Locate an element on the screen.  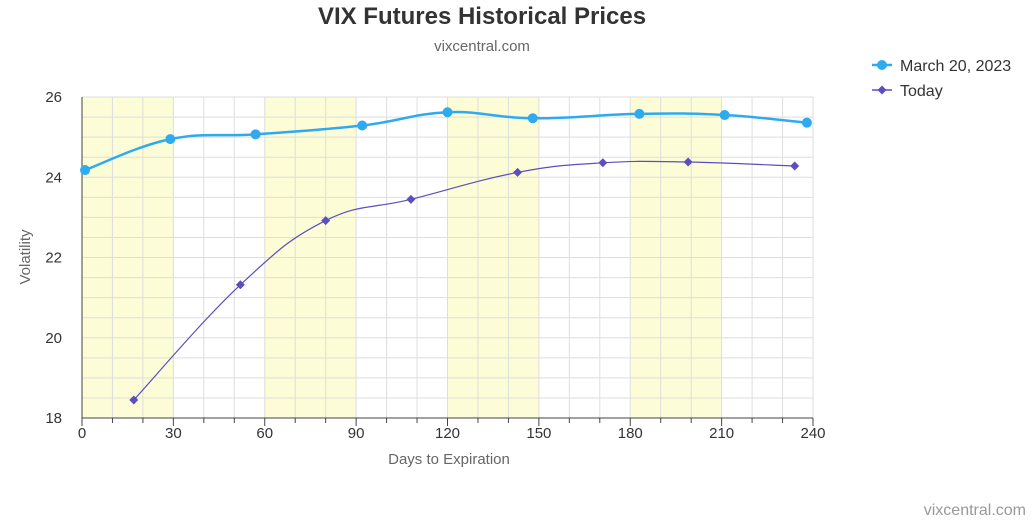
x-tick-label: 240 is located at coordinates (812, 433).